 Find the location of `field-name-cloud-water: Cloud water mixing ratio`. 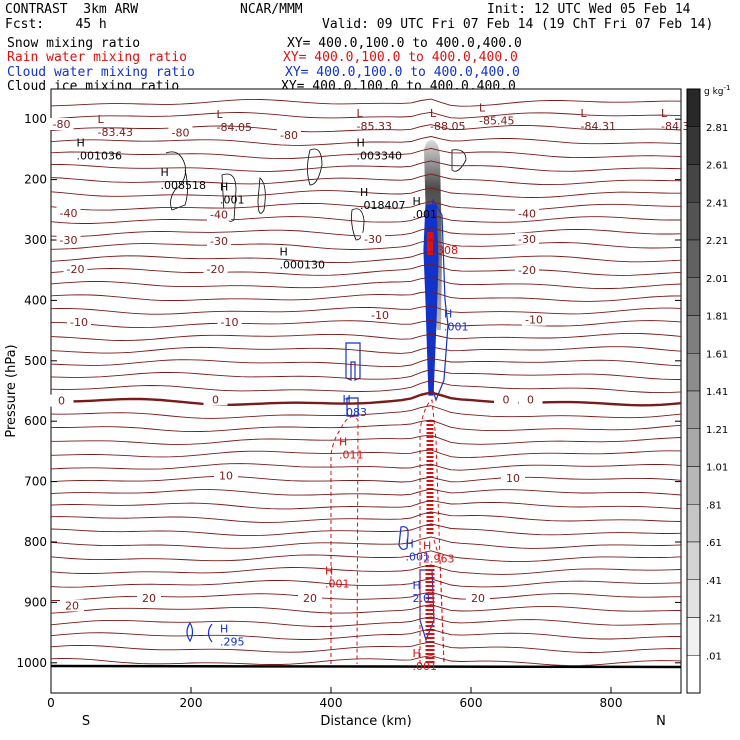

field-name-cloud-water: Cloud water mixing ratio is located at coordinates (101, 72).